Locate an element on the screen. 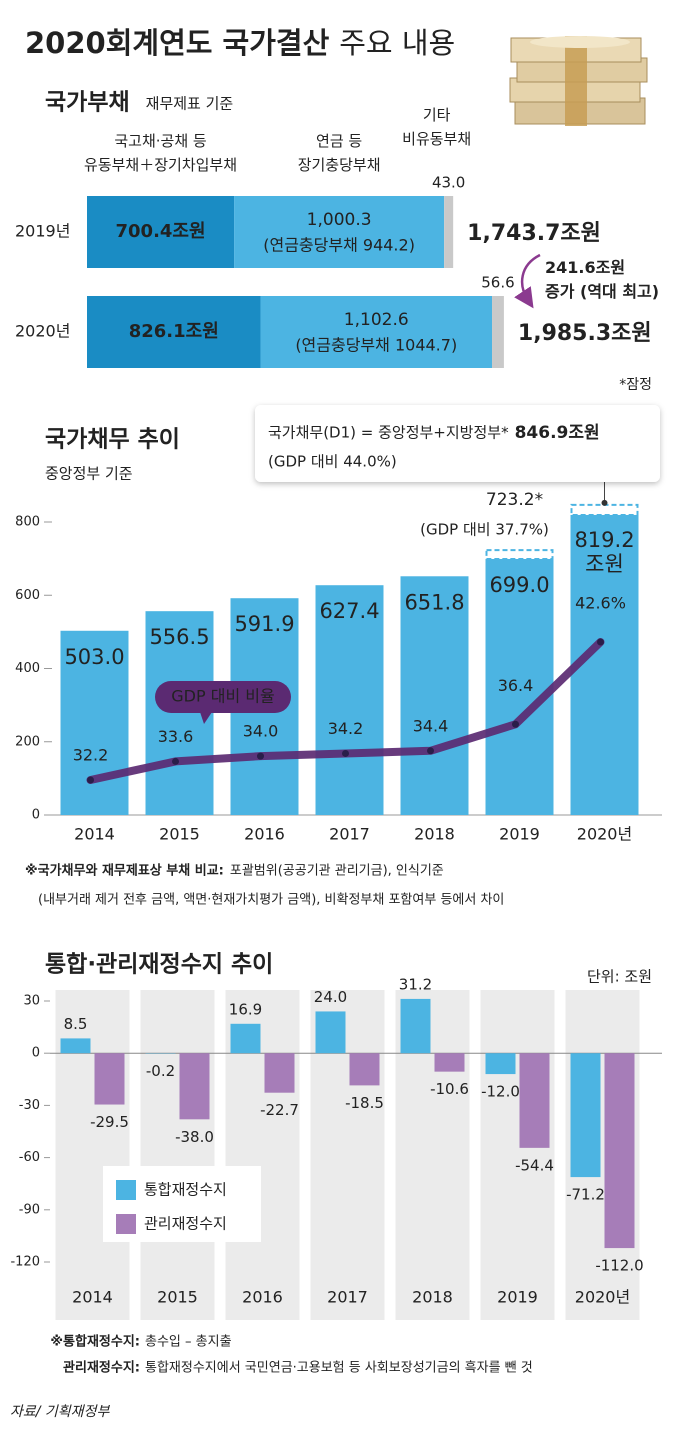  unit-label: 단위: 조원 is located at coordinates (619, 977).